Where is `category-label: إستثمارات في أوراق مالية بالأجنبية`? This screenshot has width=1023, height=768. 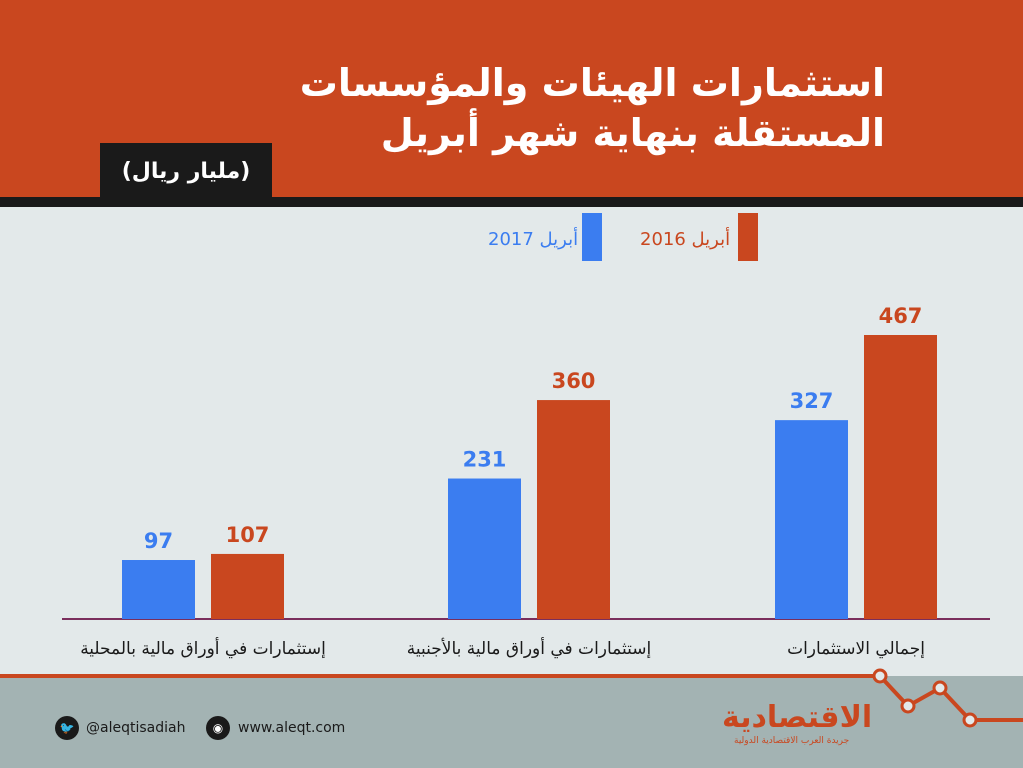
category-label: إستثمارات في أوراق مالية بالأجنبية is located at coordinates (529, 648).